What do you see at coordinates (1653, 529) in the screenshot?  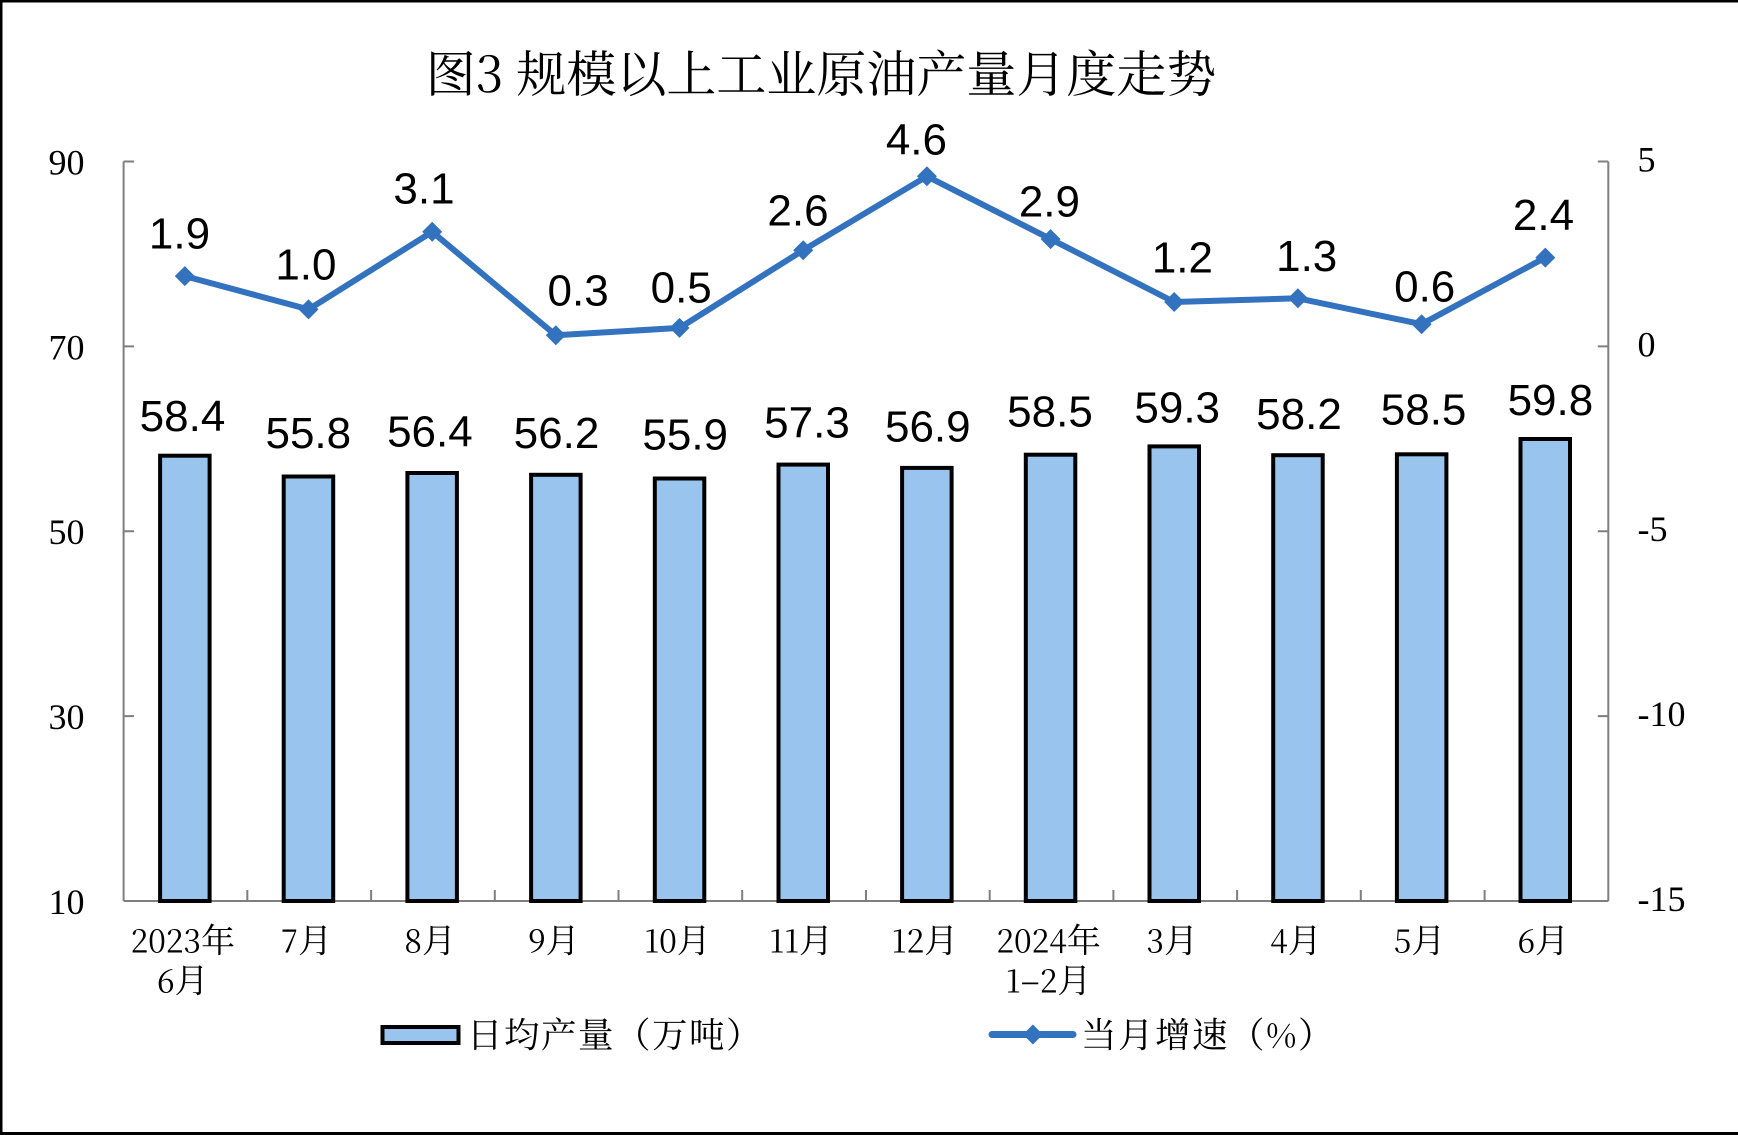 I see `svg-text: -5` at bounding box center [1653, 529].